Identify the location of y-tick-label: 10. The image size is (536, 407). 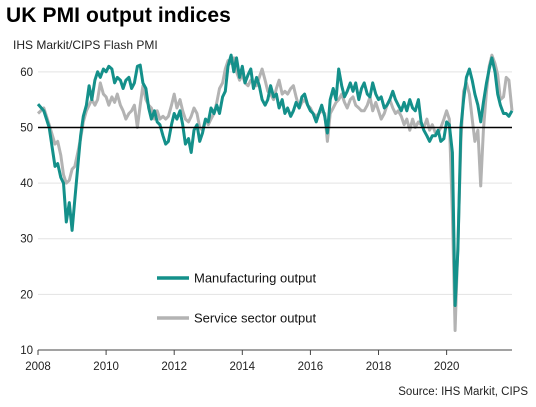
(26, 351).